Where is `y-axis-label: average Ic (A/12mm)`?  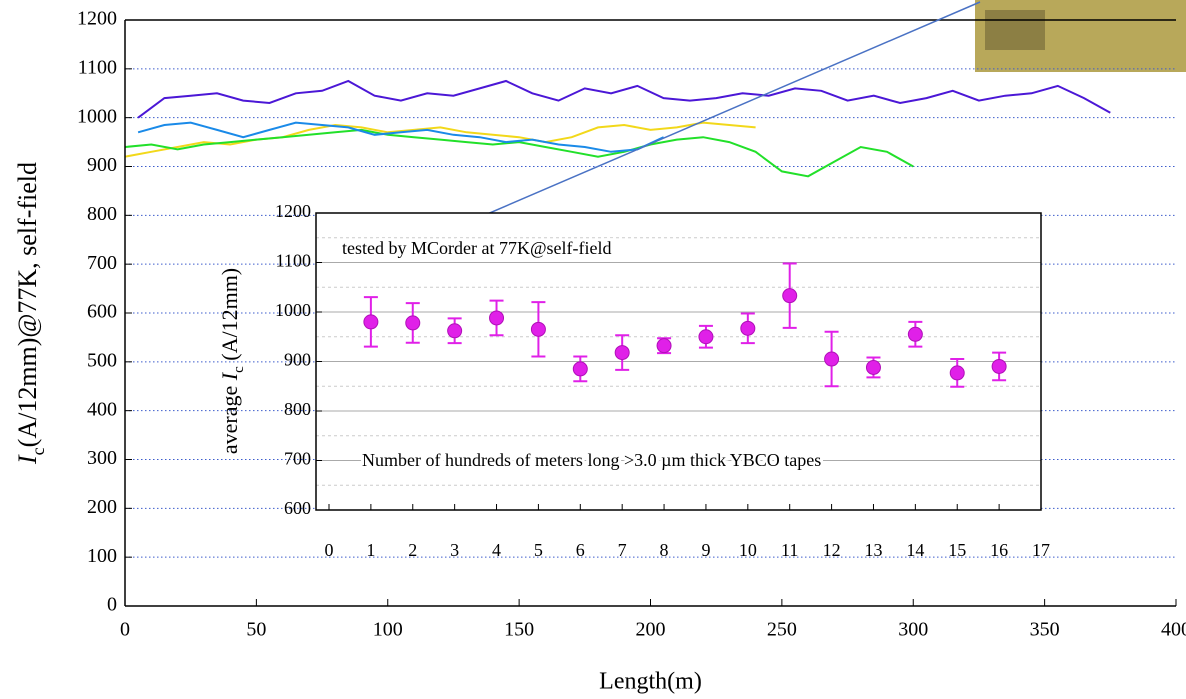 y-axis-label: average Ic (A/12mm) is located at coordinates (232, 361).